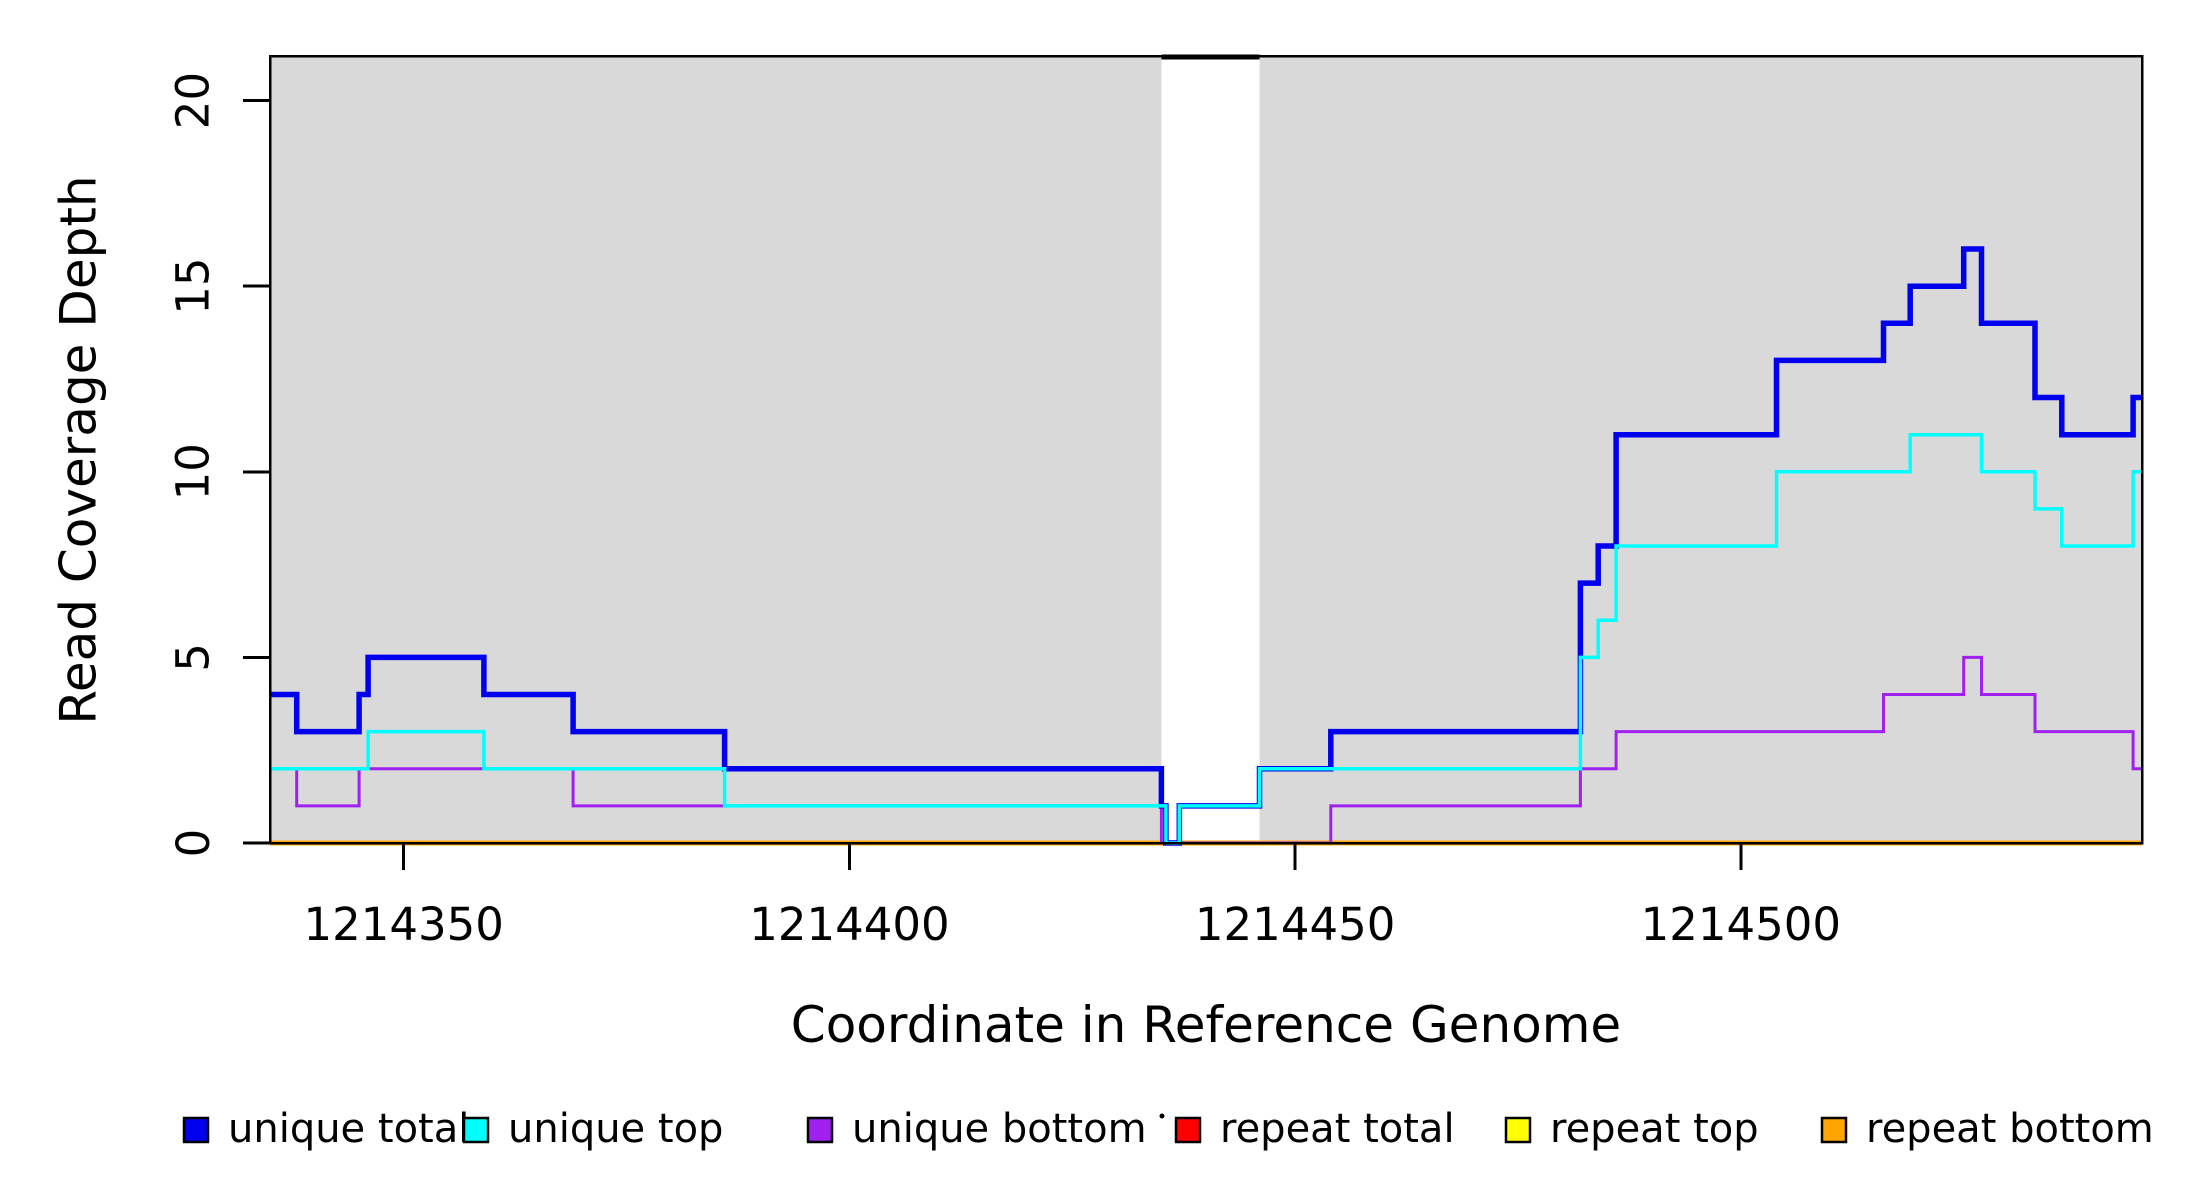 The image size is (2200, 1200). Describe the element at coordinates (193, 100) in the screenshot. I see `y-tick-label: 20` at that location.